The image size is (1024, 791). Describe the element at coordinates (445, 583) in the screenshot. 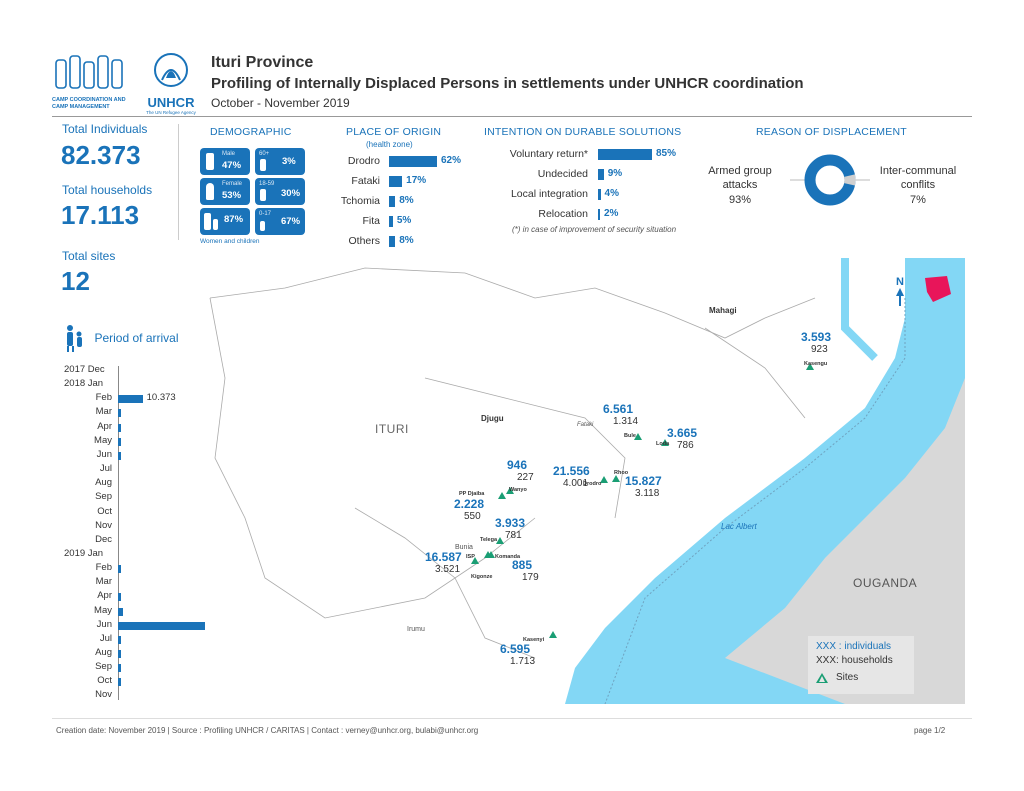

I see `territory-boundary` at that location.